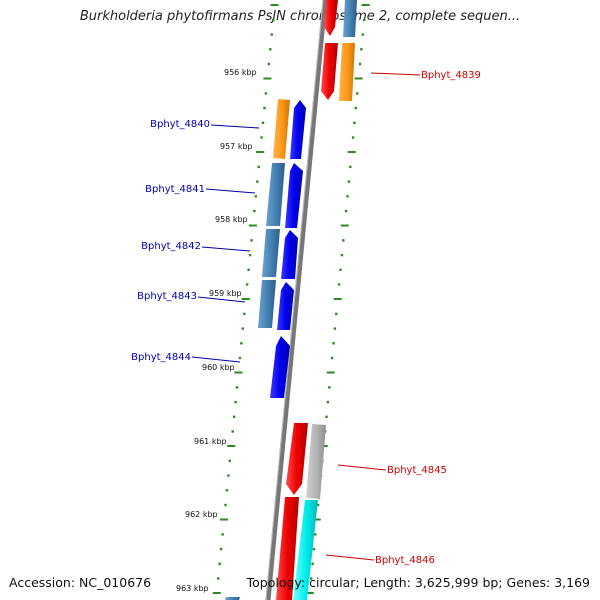 The width and height of the screenshot is (600, 600). Describe the element at coordinates (225, 293) in the screenshot. I see `kbp-label: 959 kbp` at that location.